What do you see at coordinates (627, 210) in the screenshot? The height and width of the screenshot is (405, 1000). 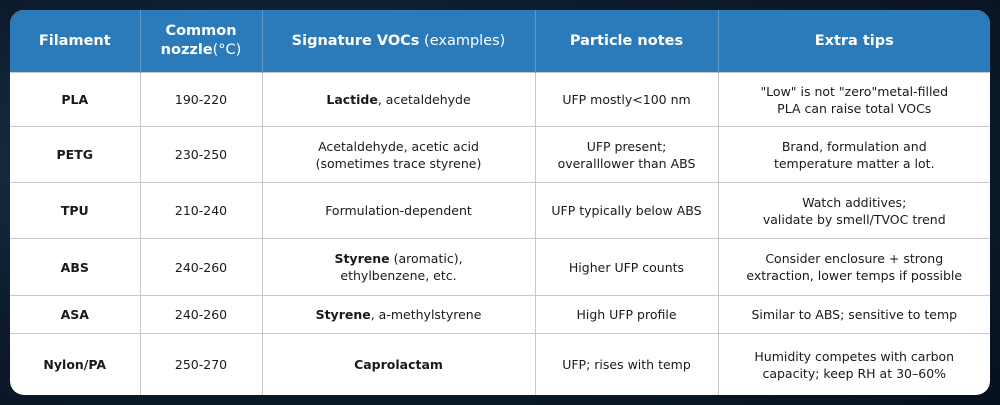 I see `cell-line: UFP typically below ABS` at bounding box center [627, 210].